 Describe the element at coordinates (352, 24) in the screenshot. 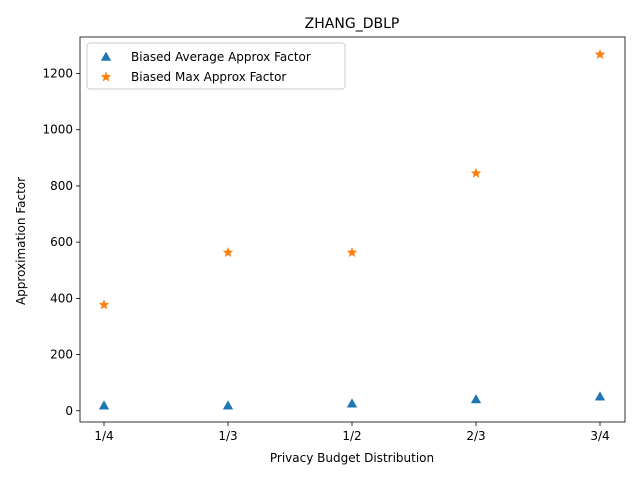

I see `chart-title: ZHANG_DBLP` at that location.